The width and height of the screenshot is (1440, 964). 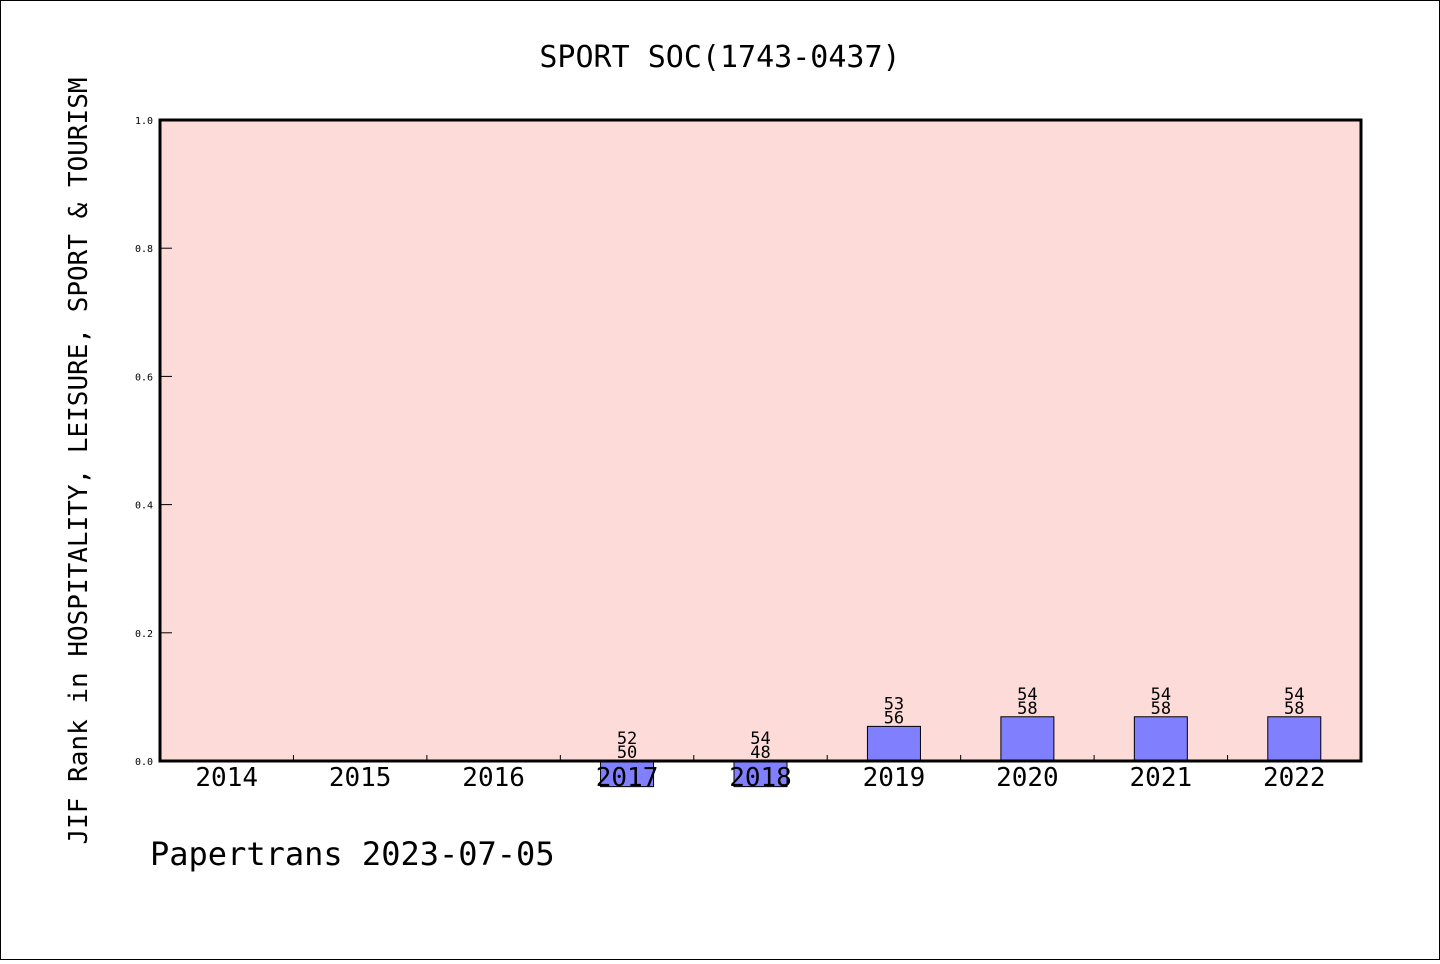 I want to click on data-label-total-2021: 58, so click(x=1161, y=709).